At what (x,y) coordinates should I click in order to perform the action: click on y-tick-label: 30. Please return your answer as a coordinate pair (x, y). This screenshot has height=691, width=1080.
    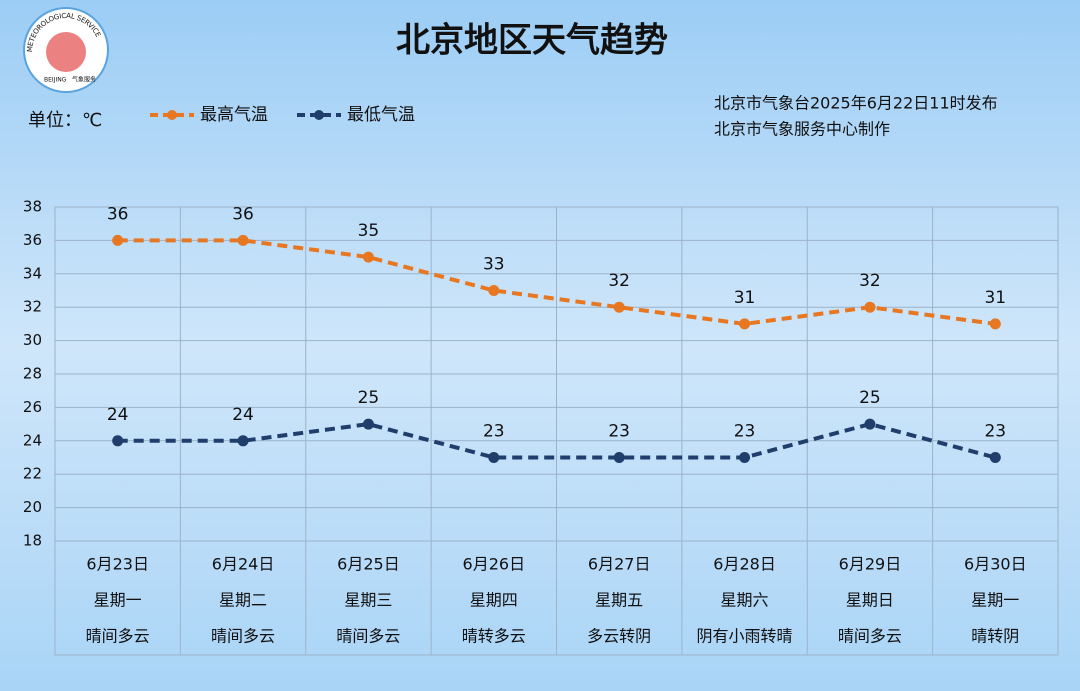
    Looking at the image, I should click on (32, 340).